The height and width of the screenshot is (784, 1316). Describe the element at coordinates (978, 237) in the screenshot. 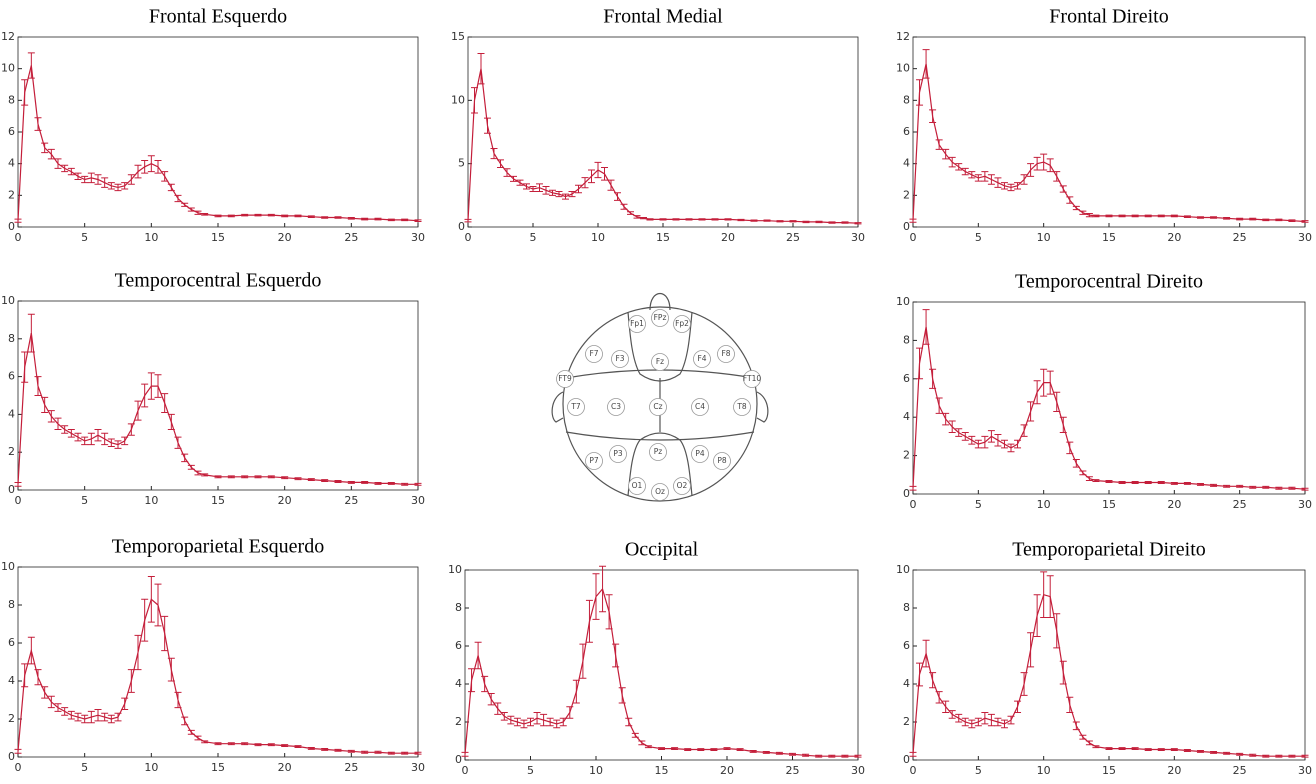

I see `x-tick-label: 5` at that location.